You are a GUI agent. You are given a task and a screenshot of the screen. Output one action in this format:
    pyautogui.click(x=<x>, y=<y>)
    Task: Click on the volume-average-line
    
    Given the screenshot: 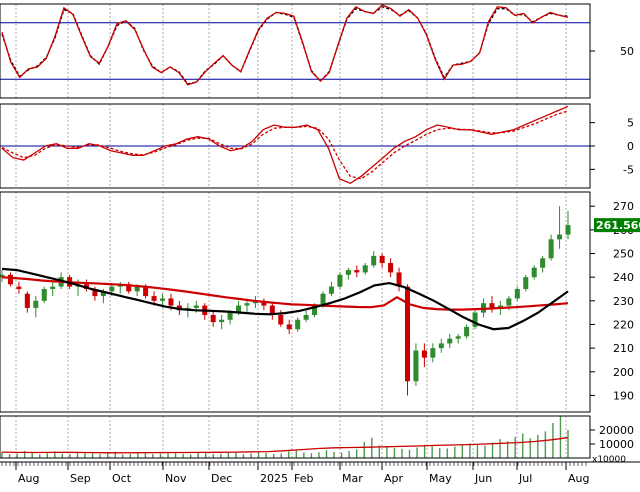 What is the action you would take?
    pyautogui.click(x=285, y=445)
    